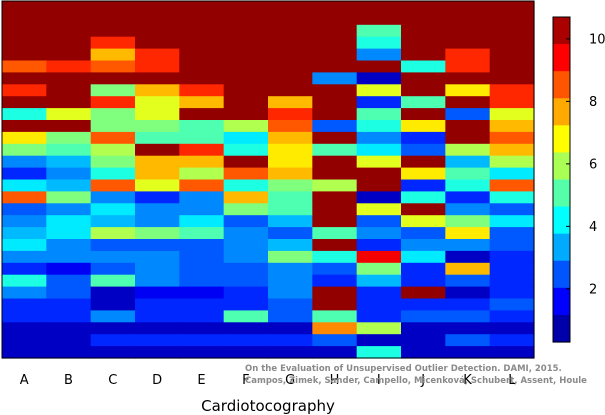  I want to click on colorbar-tick-label: 4, so click(593, 227).